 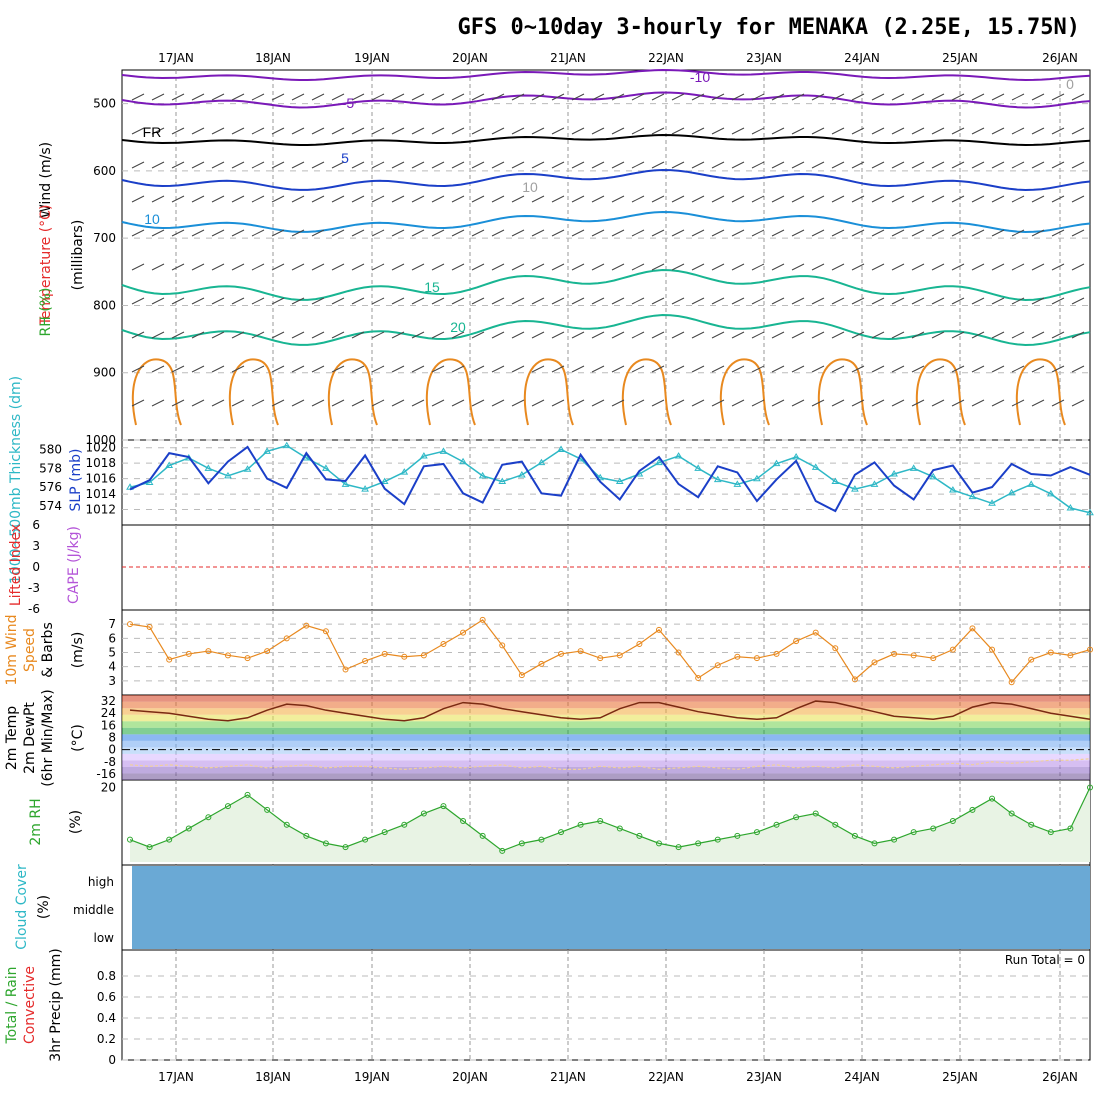 I want to click on panel-side-label: Wind (m/s), so click(x=46, y=180).